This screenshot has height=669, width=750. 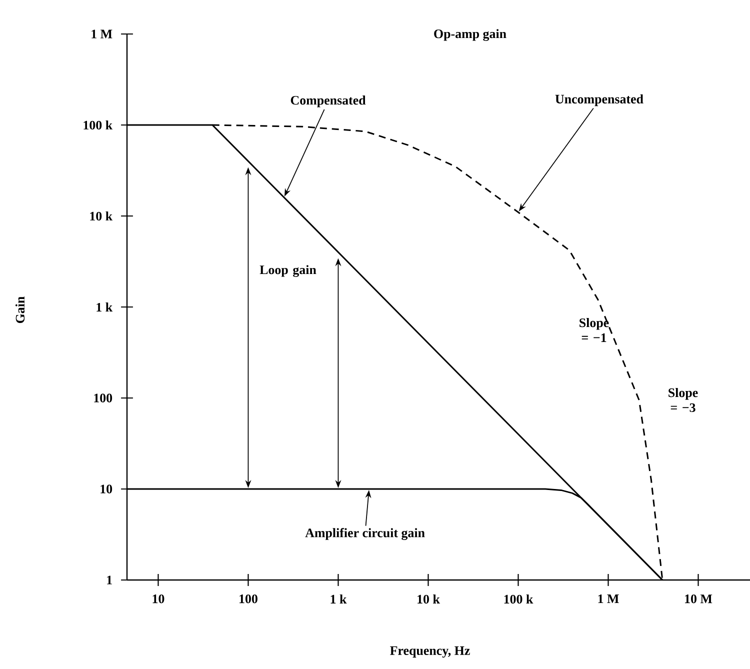 I want to click on x-tick-label: 100, so click(x=249, y=599).